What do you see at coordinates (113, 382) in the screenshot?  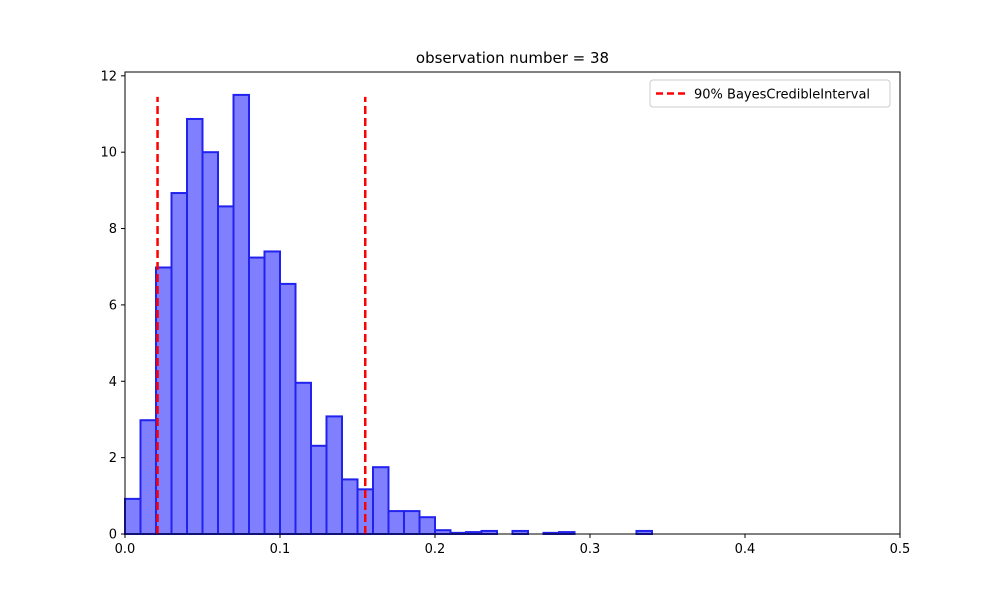 I see `y-tick-label: 4` at bounding box center [113, 382].